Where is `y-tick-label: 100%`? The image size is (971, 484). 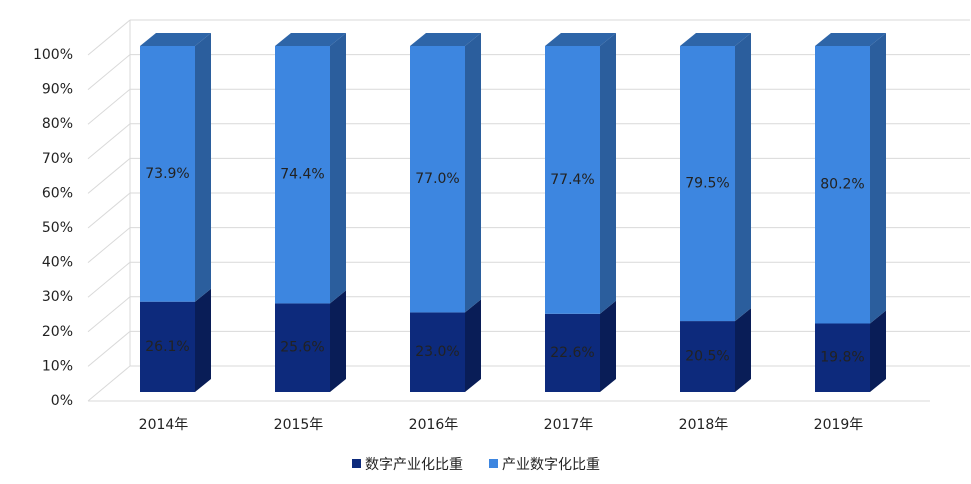
y-tick-label: 100% is located at coordinates (53, 55).